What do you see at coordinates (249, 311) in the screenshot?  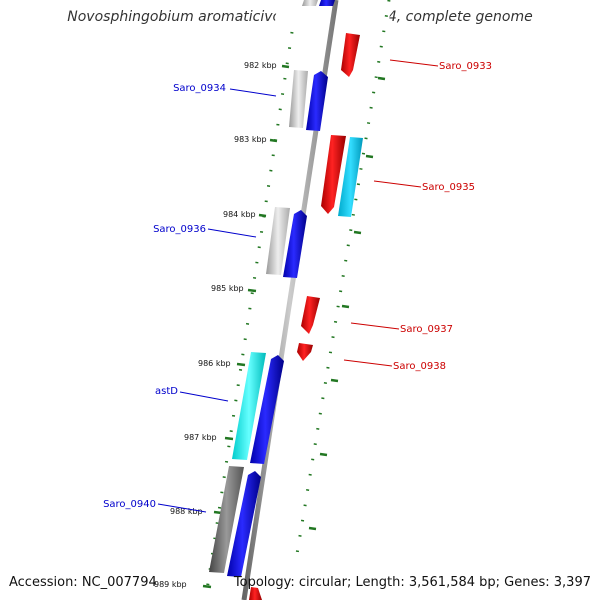 I see `inner-tick-track` at bounding box center [249, 311].